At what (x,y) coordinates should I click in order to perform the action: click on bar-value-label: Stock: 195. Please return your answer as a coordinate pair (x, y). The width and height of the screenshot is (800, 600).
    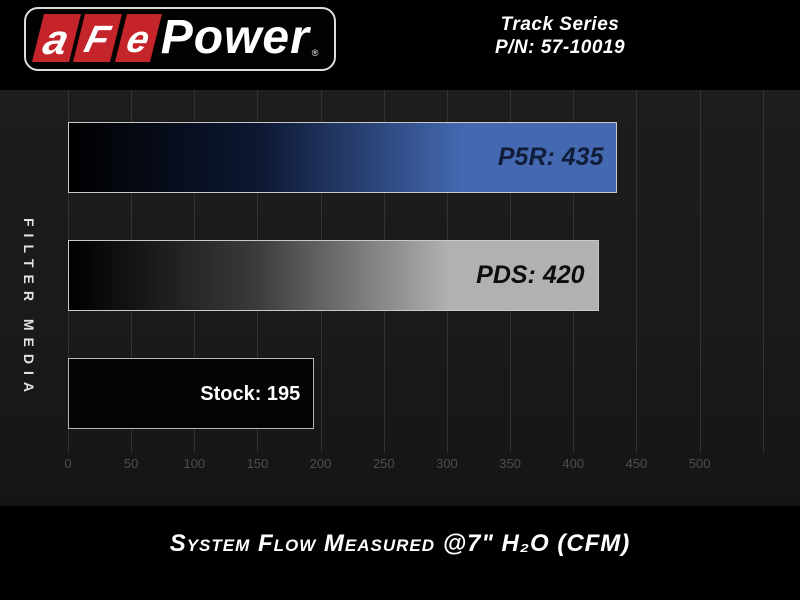
    Looking at the image, I should click on (250, 393).